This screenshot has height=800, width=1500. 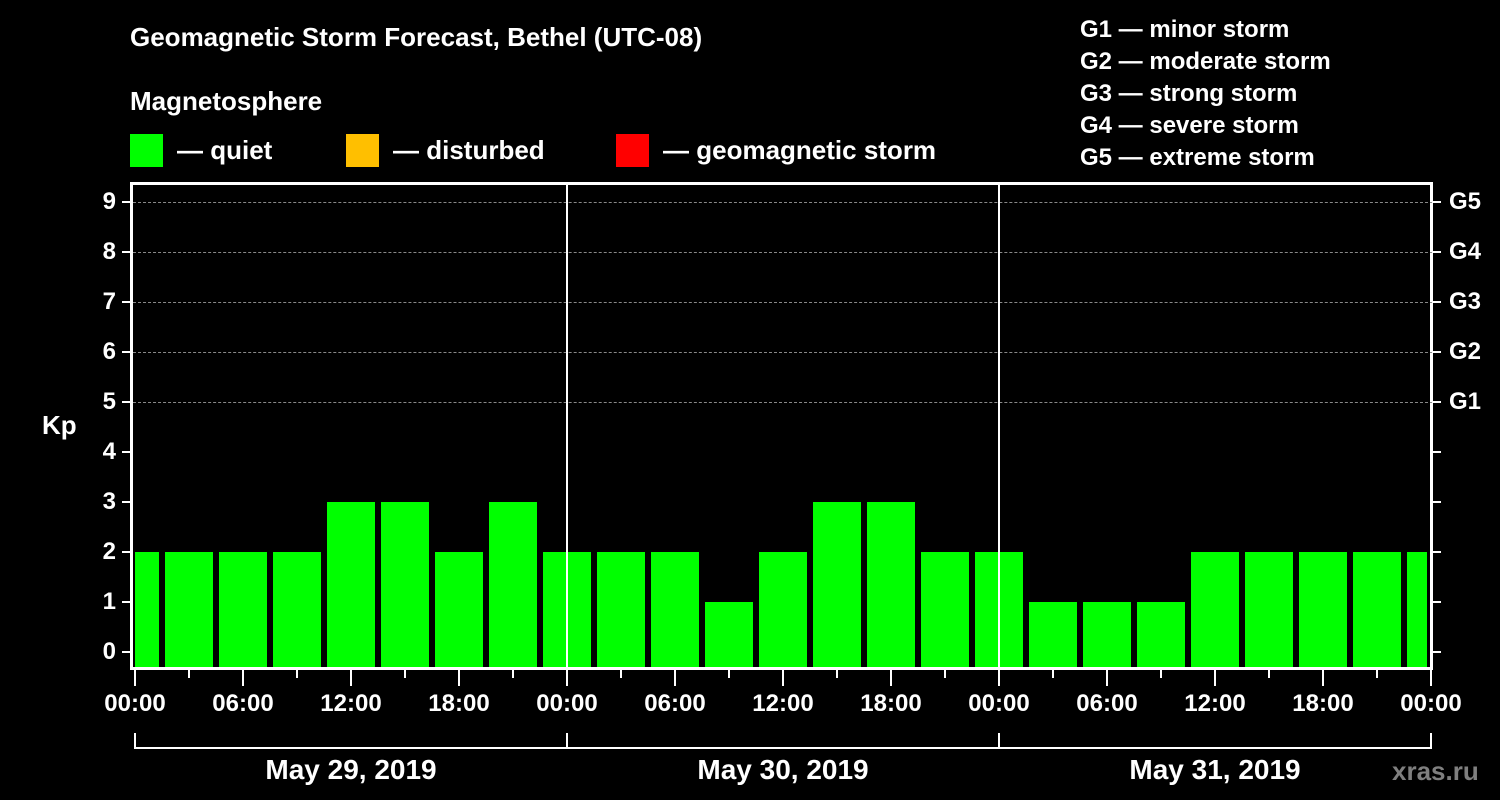 What do you see at coordinates (783, 769) in the screenshot?
I see `day-label: May 30, 2019` at bounding box center [783, 769].